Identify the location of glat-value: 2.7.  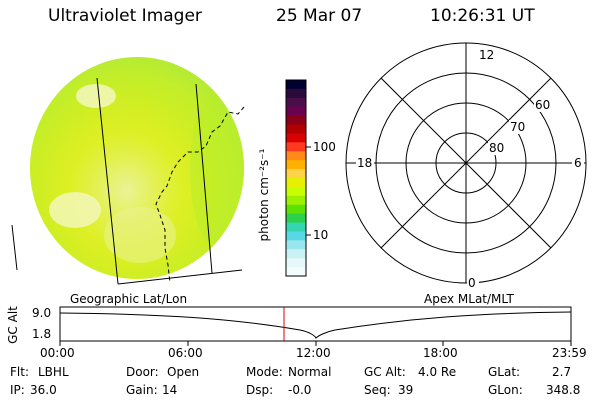
(562, 372).